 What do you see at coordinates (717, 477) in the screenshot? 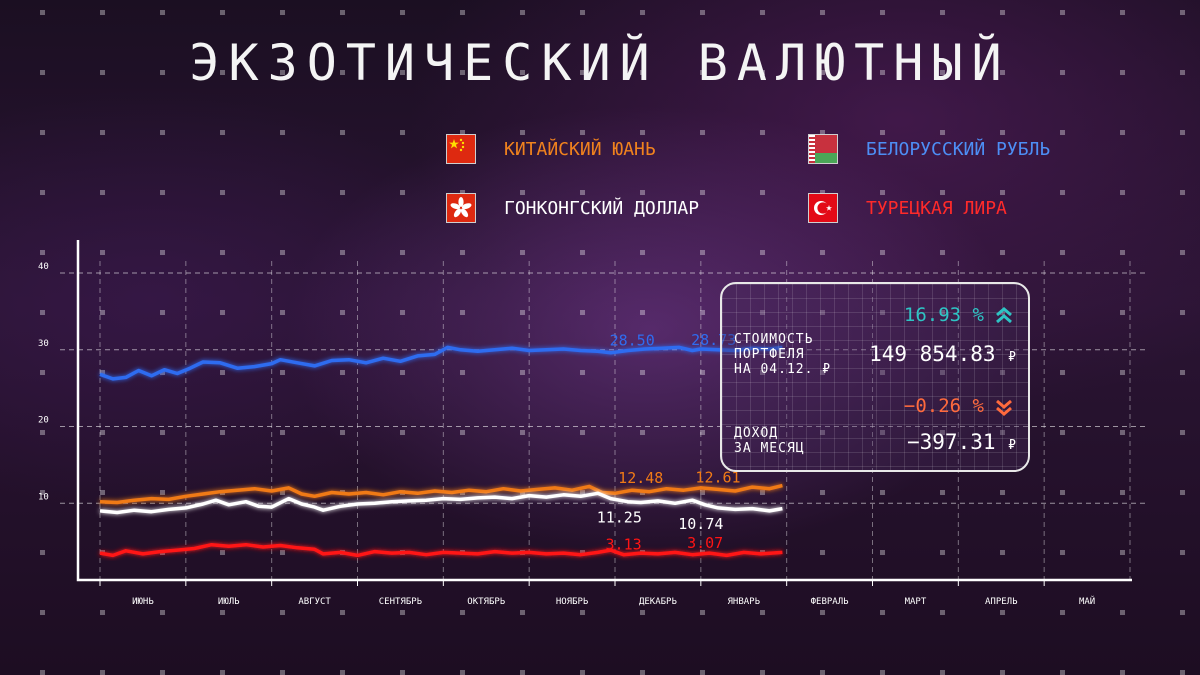
I see `data-label: 12.61` at bounding box center [717, 477].